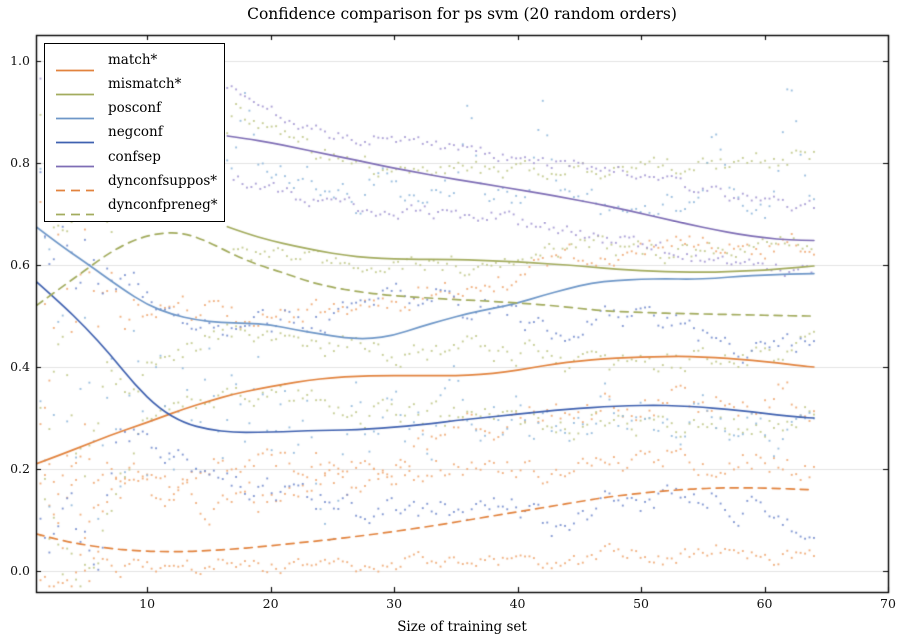  Describe the element at coordinates (20, 366) in the screenshot. I see `y-tick-label: 0.4` at that location.